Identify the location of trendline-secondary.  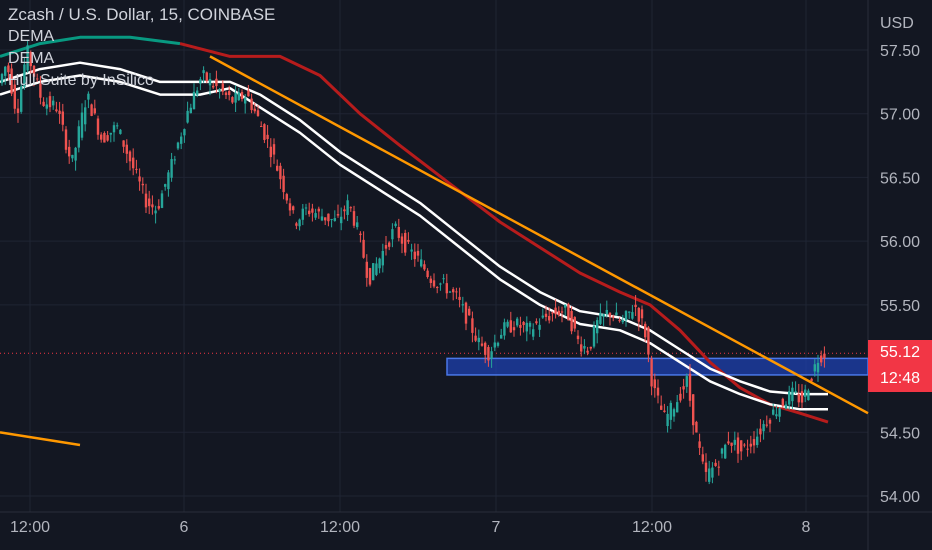
(40, 439).